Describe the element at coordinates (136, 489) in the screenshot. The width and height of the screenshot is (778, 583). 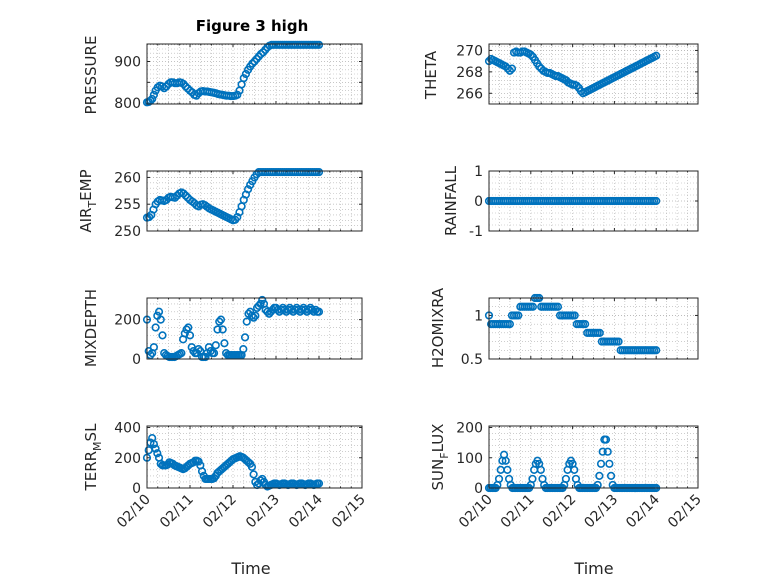
I see `terr_msl-y-tick-label: 0` at that location.